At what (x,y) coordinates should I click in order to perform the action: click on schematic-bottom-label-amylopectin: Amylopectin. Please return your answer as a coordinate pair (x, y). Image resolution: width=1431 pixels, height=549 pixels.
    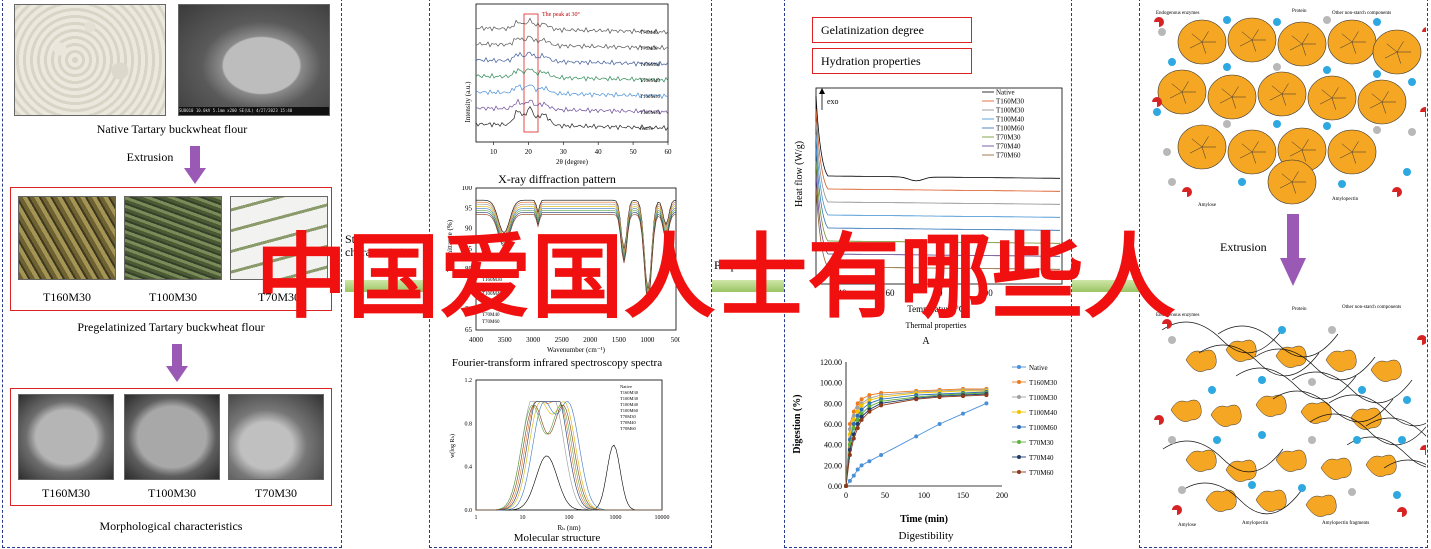
    Looking at the image, I should click on (1255, 523).